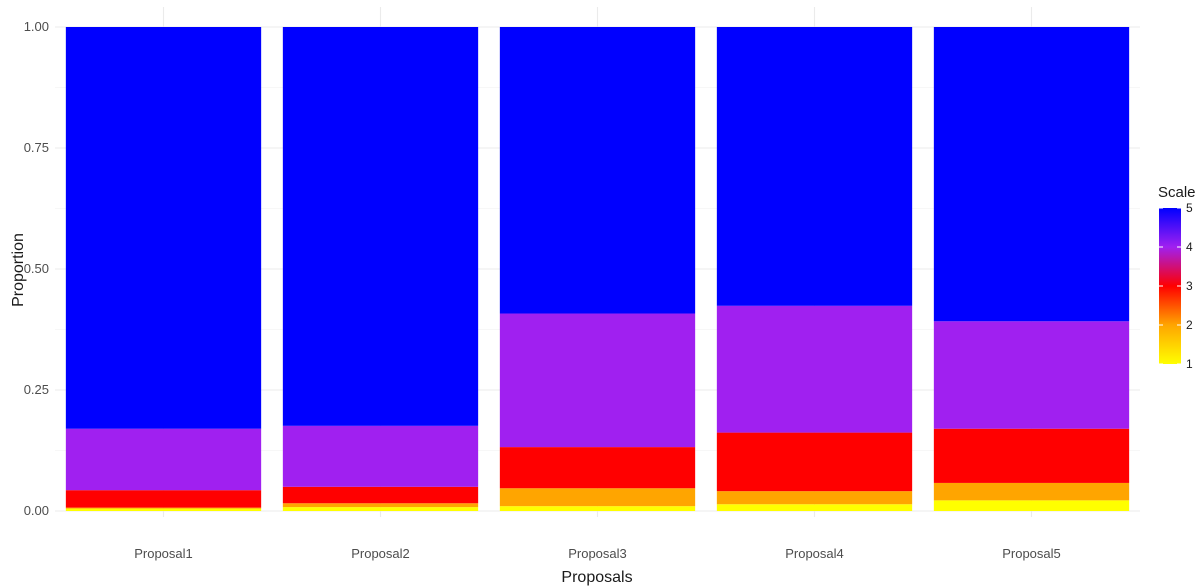 Image resolution: width=1201 pixels, height=588 pixels. I want to click on y-axis-ticks: 0.00 0.25 0.50 0.75 1.00, so click(36, 268).